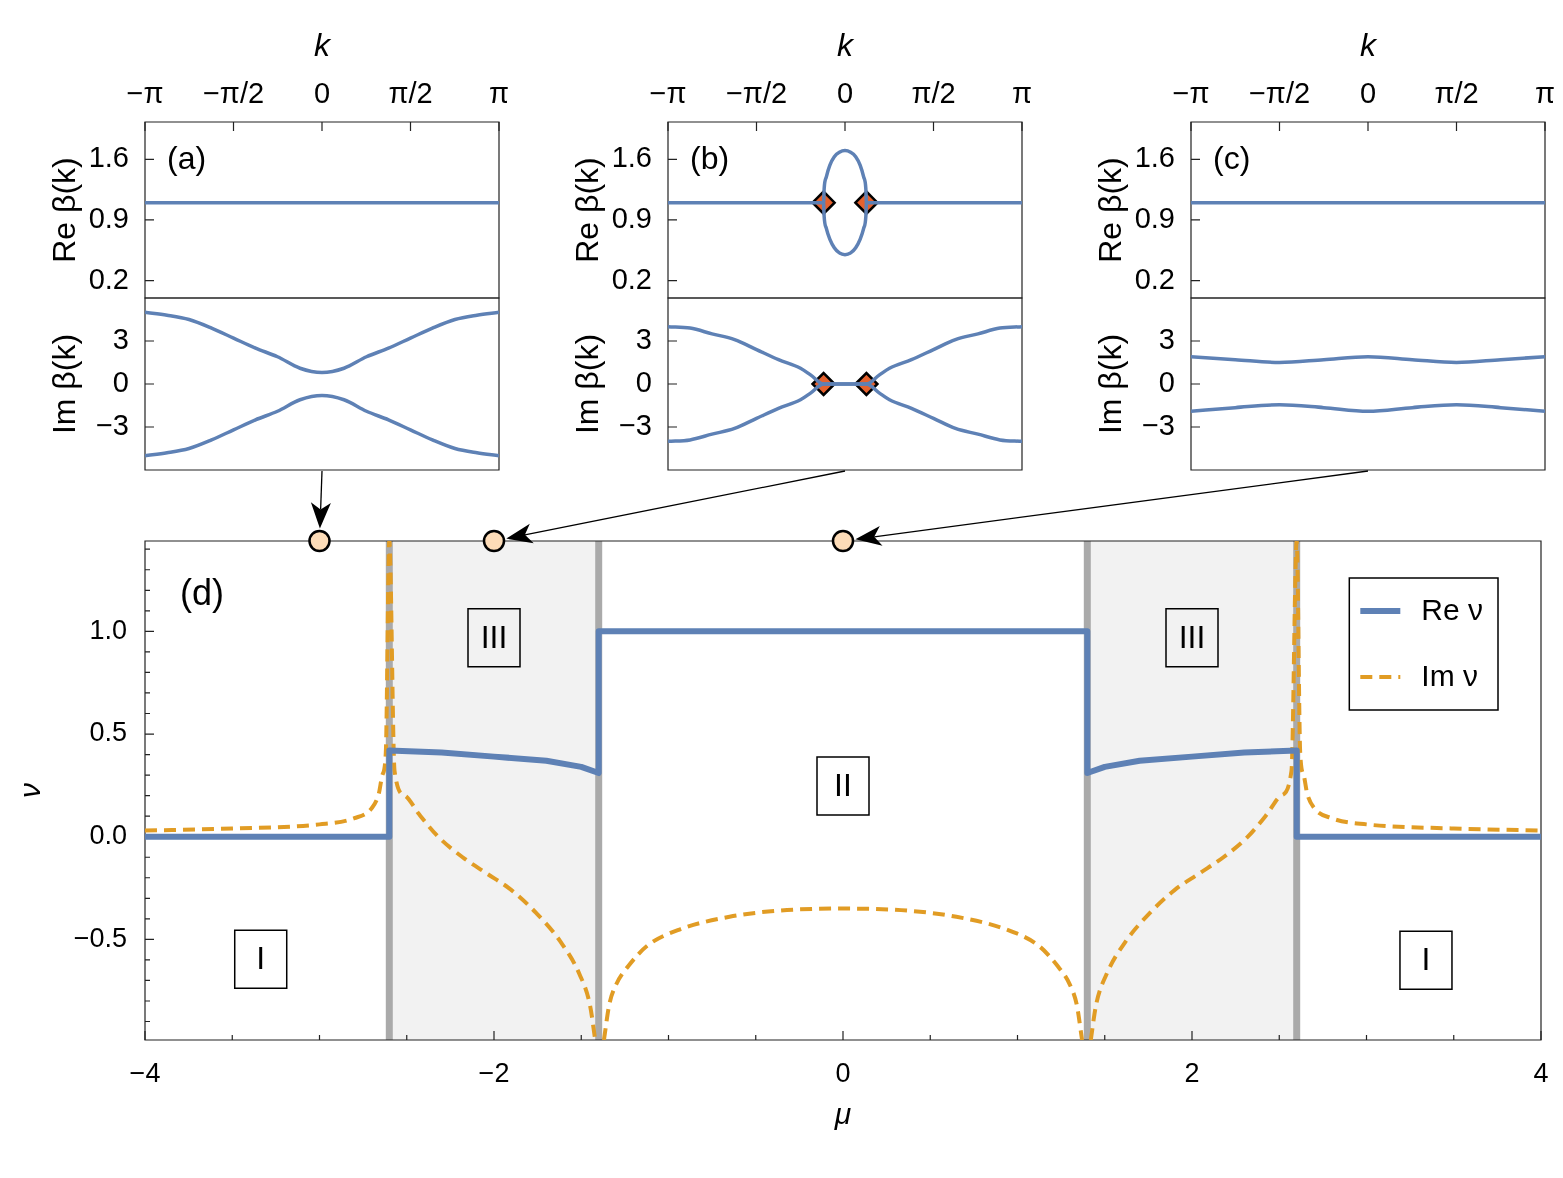 The width and height of the screenshot is (1563, 1178). What do you see at coordinates (843, 784) in the screenshot?
I see `annotation: II` at bounding box center [843, 784].